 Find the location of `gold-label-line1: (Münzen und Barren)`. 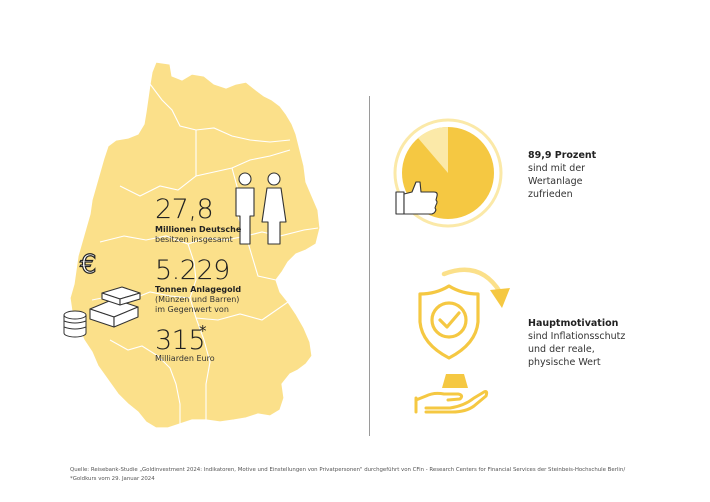

gold-label-line1: (Münzen und Barren) is located at coordinates (197, 299).